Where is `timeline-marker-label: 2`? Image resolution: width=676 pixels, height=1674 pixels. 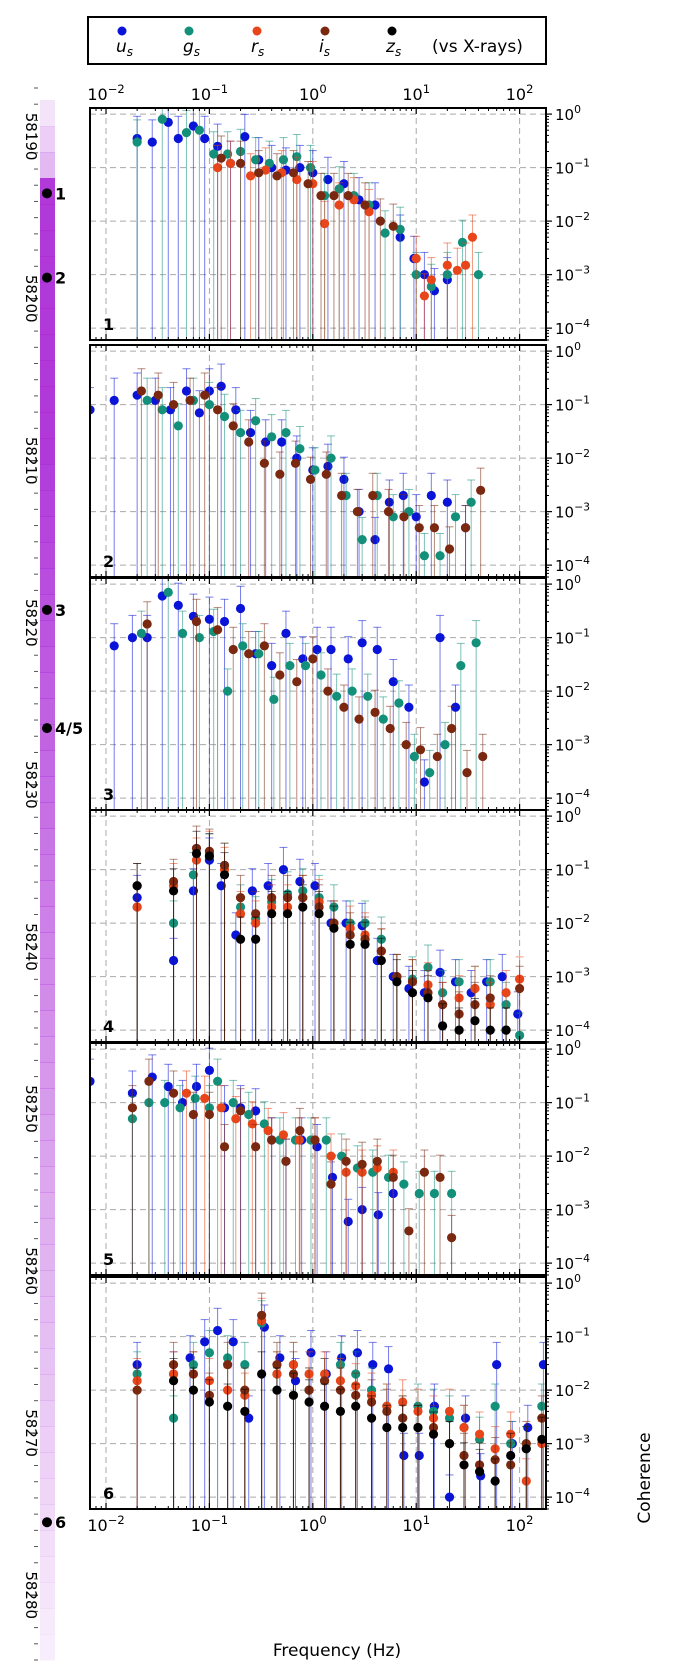 timeline-marker-label: 2 is located at coordinates (60, 278).